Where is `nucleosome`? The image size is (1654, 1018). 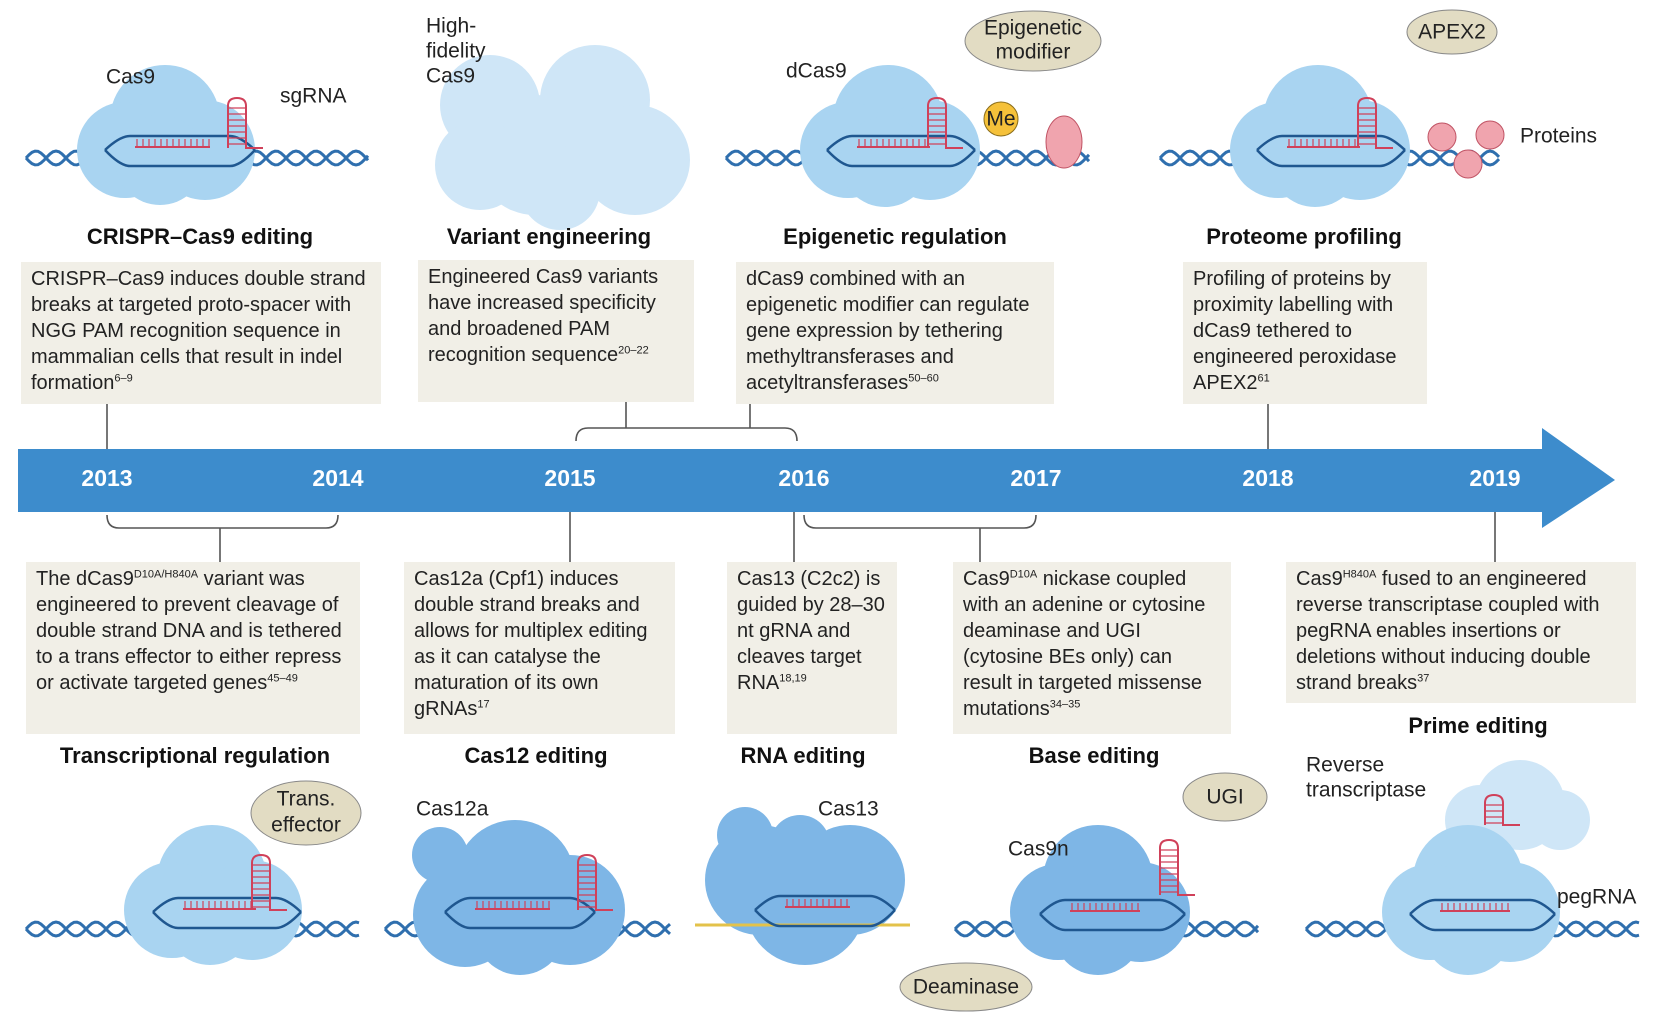 nucleosome is located at coordinates (1064, 142).